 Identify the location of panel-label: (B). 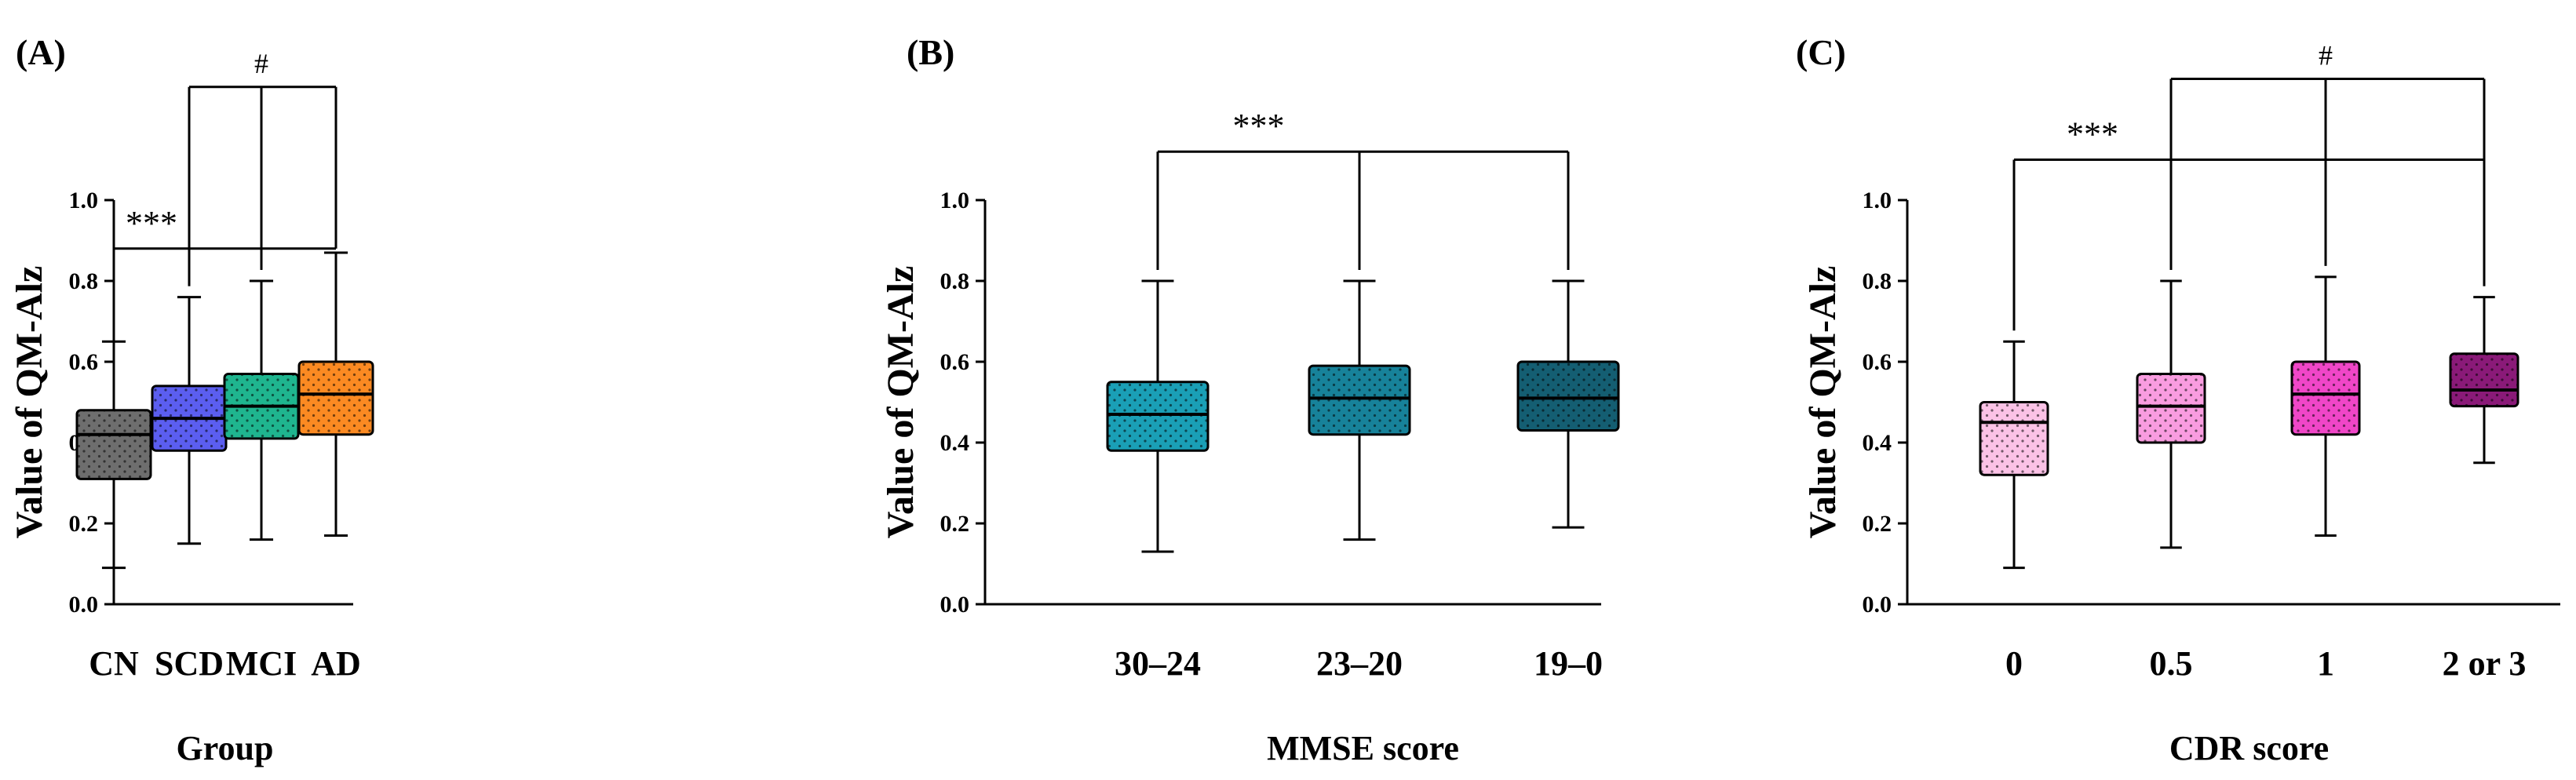
(930, 52).